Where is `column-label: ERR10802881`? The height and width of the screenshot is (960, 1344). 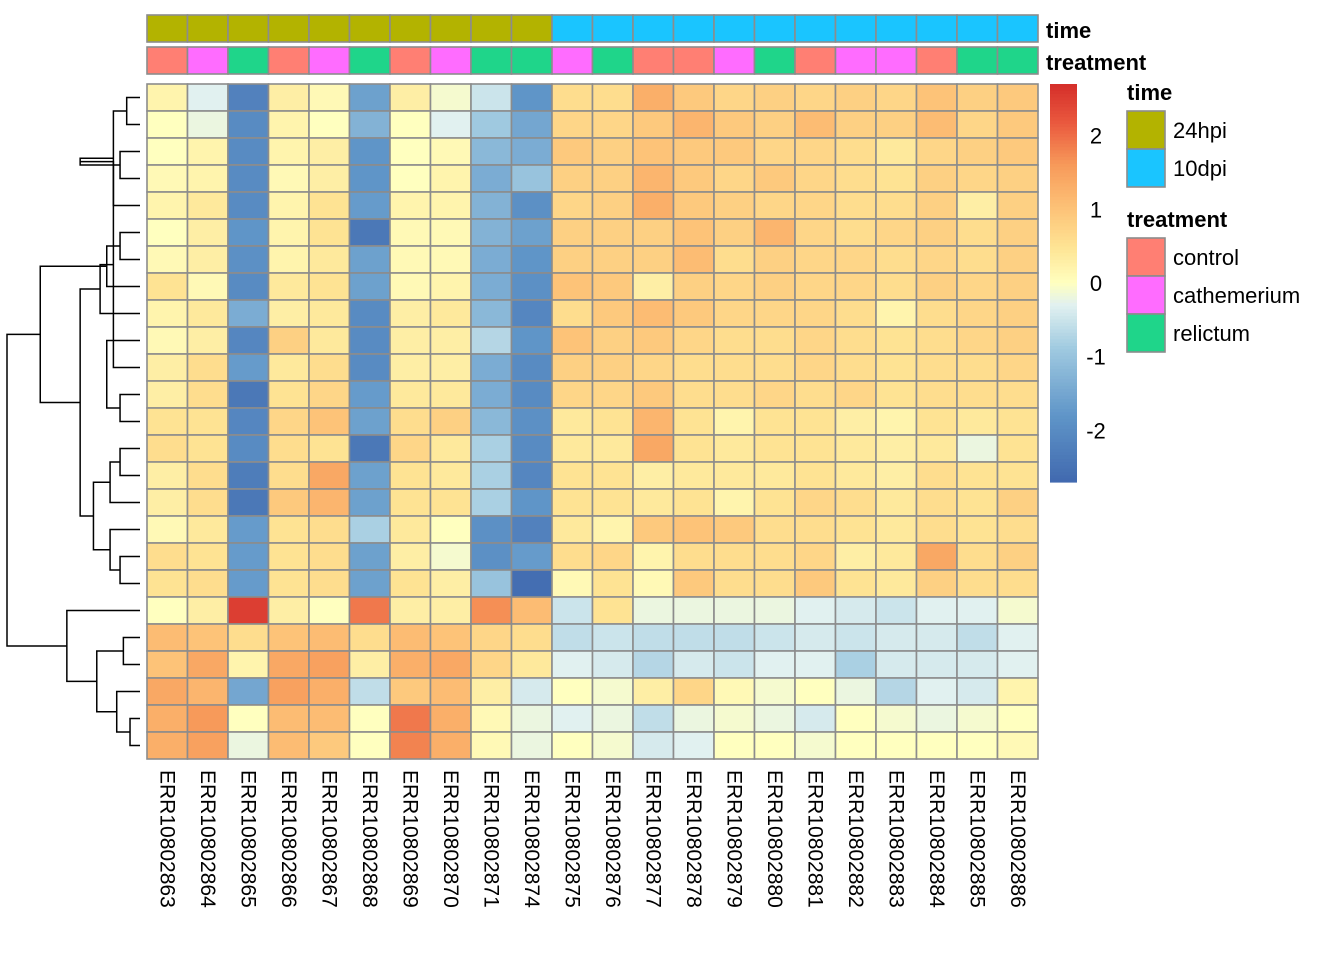
column-label: ERR10802881 is located at coordinates (814, 839).